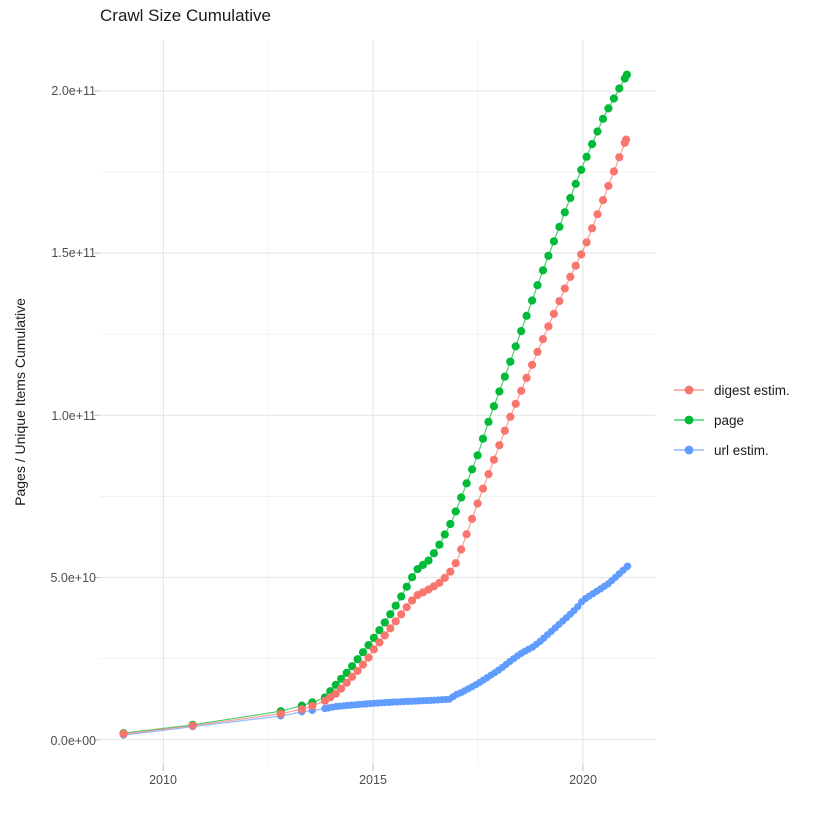 This screenshot has height=827, width=826. I want to click on chart-title: Crawl Size Cumulative, so click(185, 15).